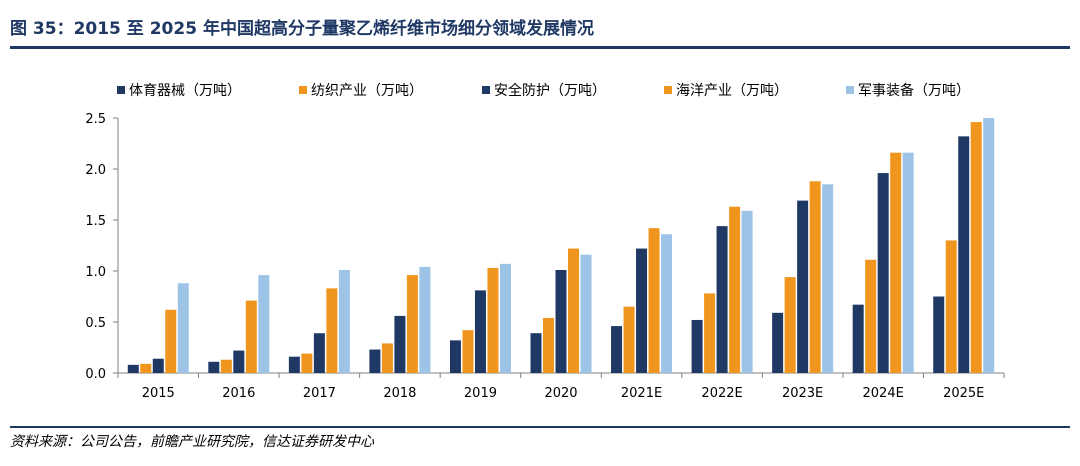  I want to click on bar-2020-s3, so click(561, 321).